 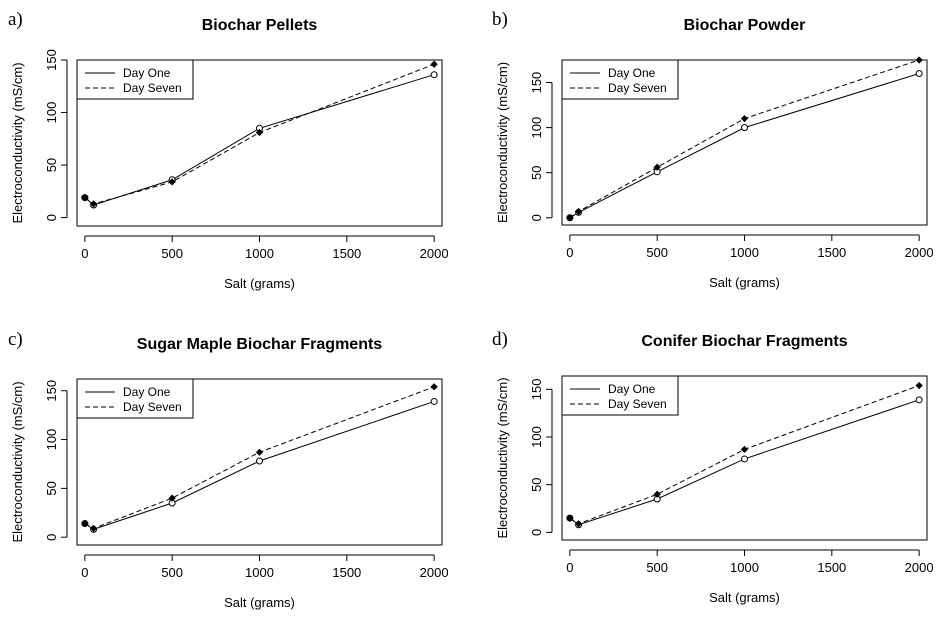 I want to click on series-line-day-one, so click(x=259, y=465).